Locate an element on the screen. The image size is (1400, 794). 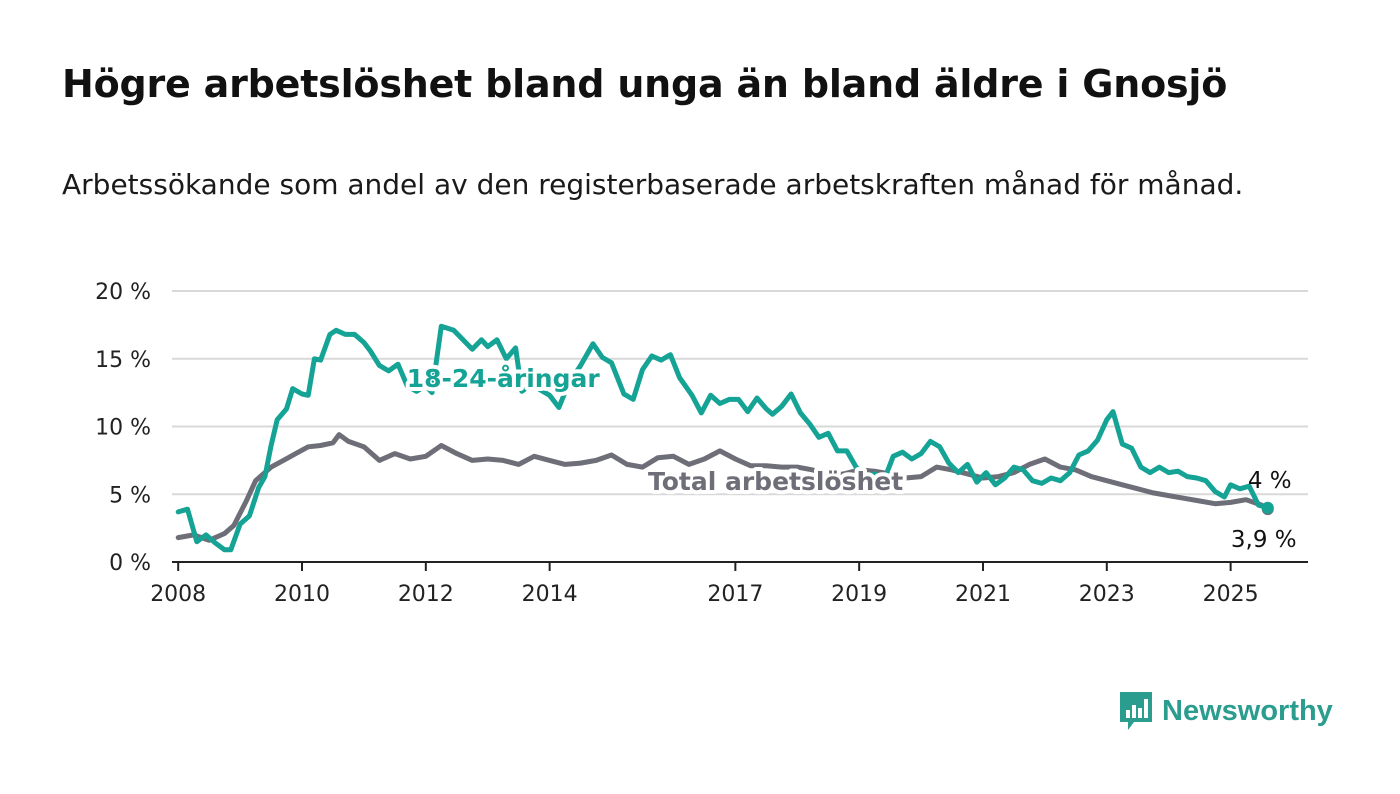
x-tick-label: 2017 is located at coordinates (735, 594).